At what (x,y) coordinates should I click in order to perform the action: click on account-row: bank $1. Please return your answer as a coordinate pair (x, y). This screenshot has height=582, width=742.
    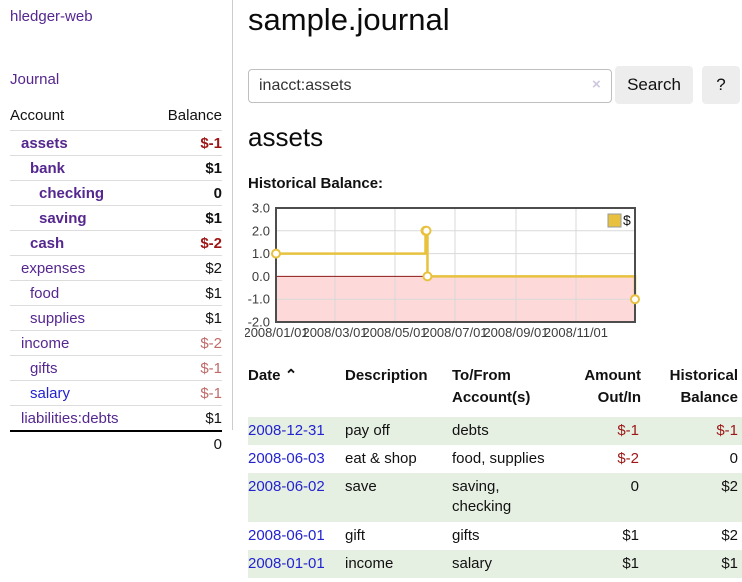
    Looking at the image, I should click on (116, 168).